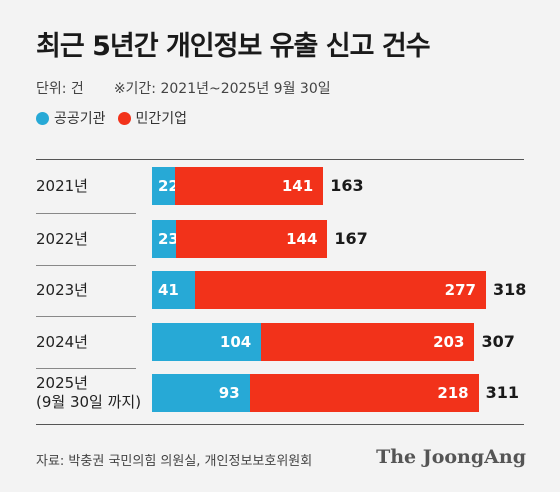 This screenshot has height=492, width=560. I want to click on bar-segment-private: 218, so click(364, 393).